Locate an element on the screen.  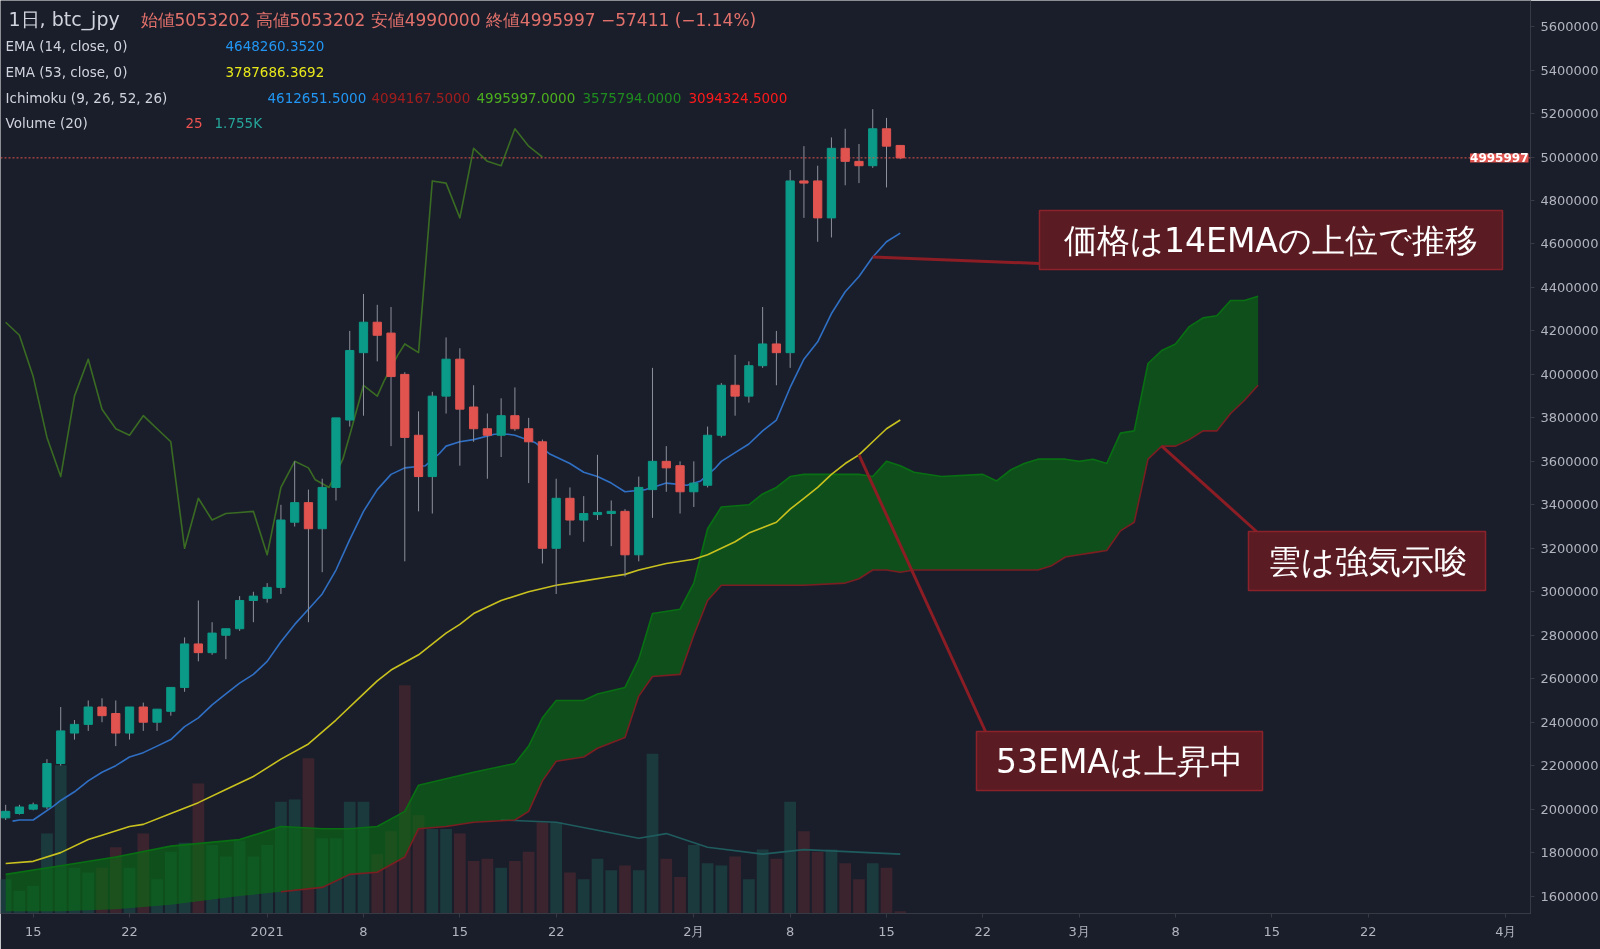
y-tick-label: 3600000 is located at coordinates (1569, 461).